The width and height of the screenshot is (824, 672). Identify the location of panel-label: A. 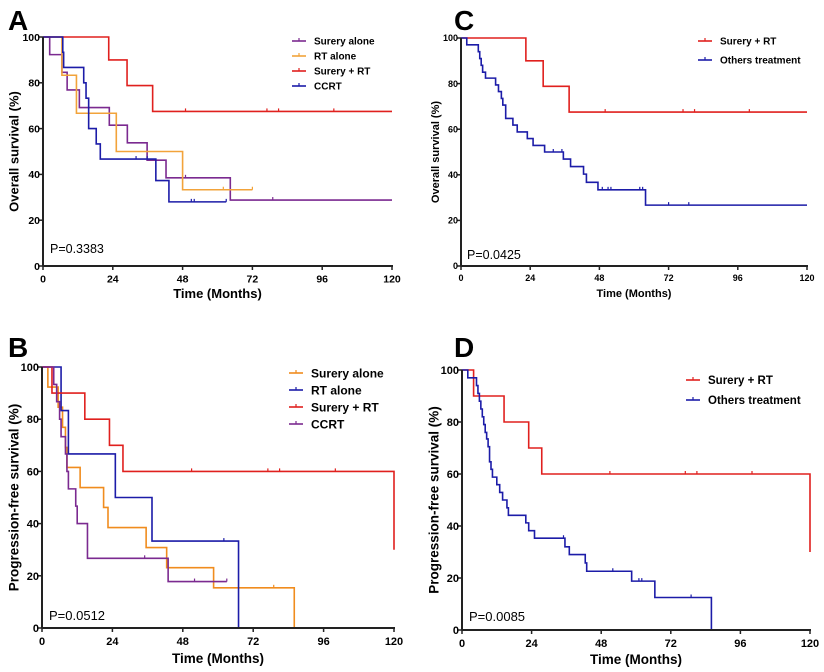
(18, 20).